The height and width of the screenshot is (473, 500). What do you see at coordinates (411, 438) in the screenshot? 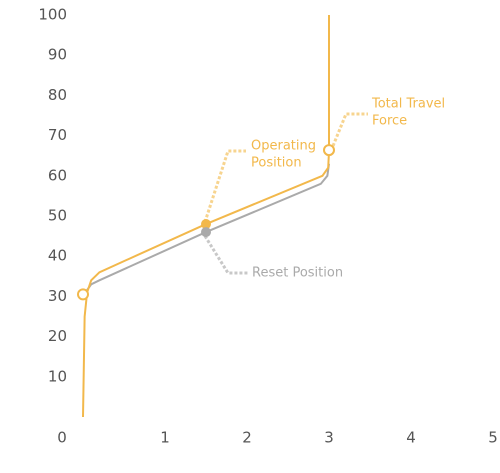
I see `x-tick-label: 4` at bounding box center [411, 438].